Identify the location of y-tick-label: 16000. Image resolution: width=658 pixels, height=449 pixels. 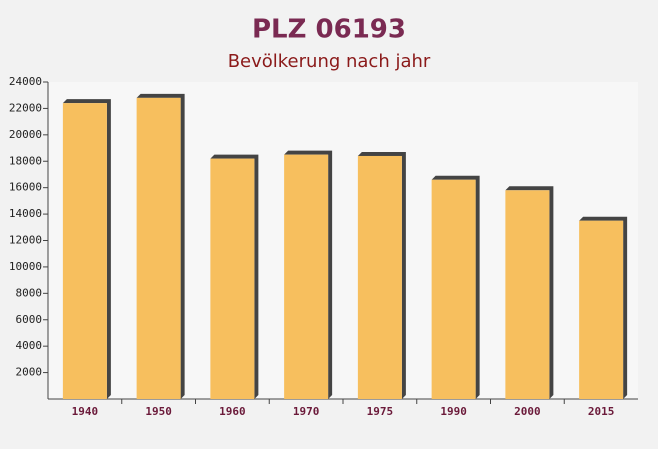
(25, 187).